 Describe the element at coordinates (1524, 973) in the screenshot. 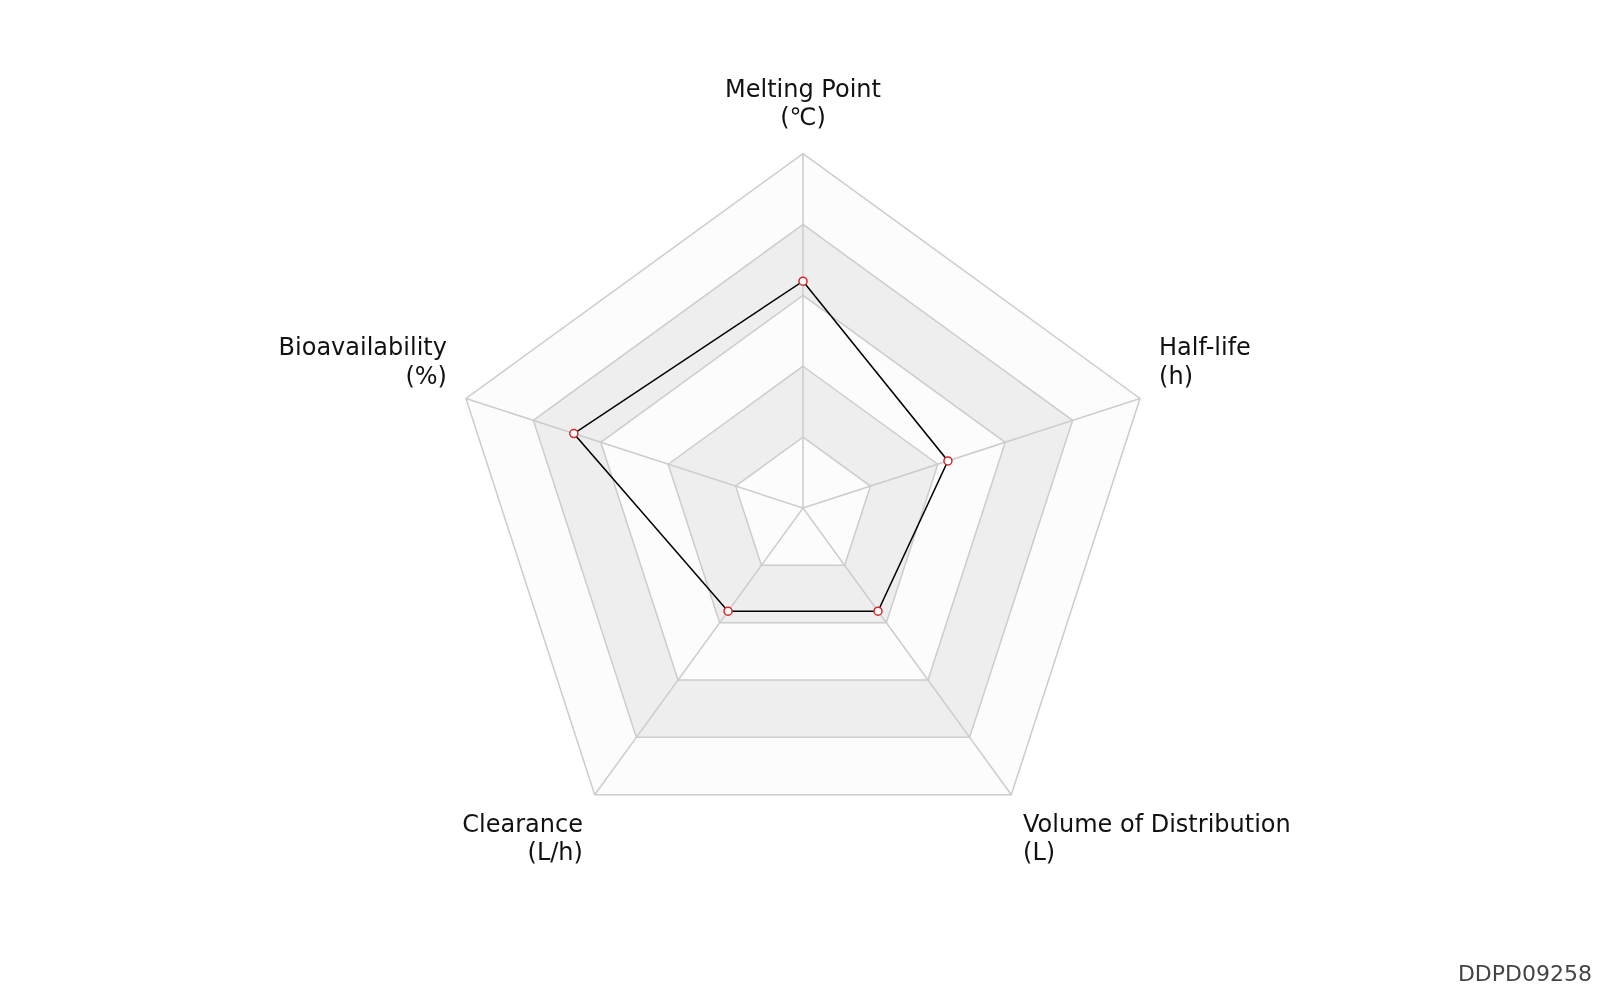

I see `text: DDPD09258` at that location.